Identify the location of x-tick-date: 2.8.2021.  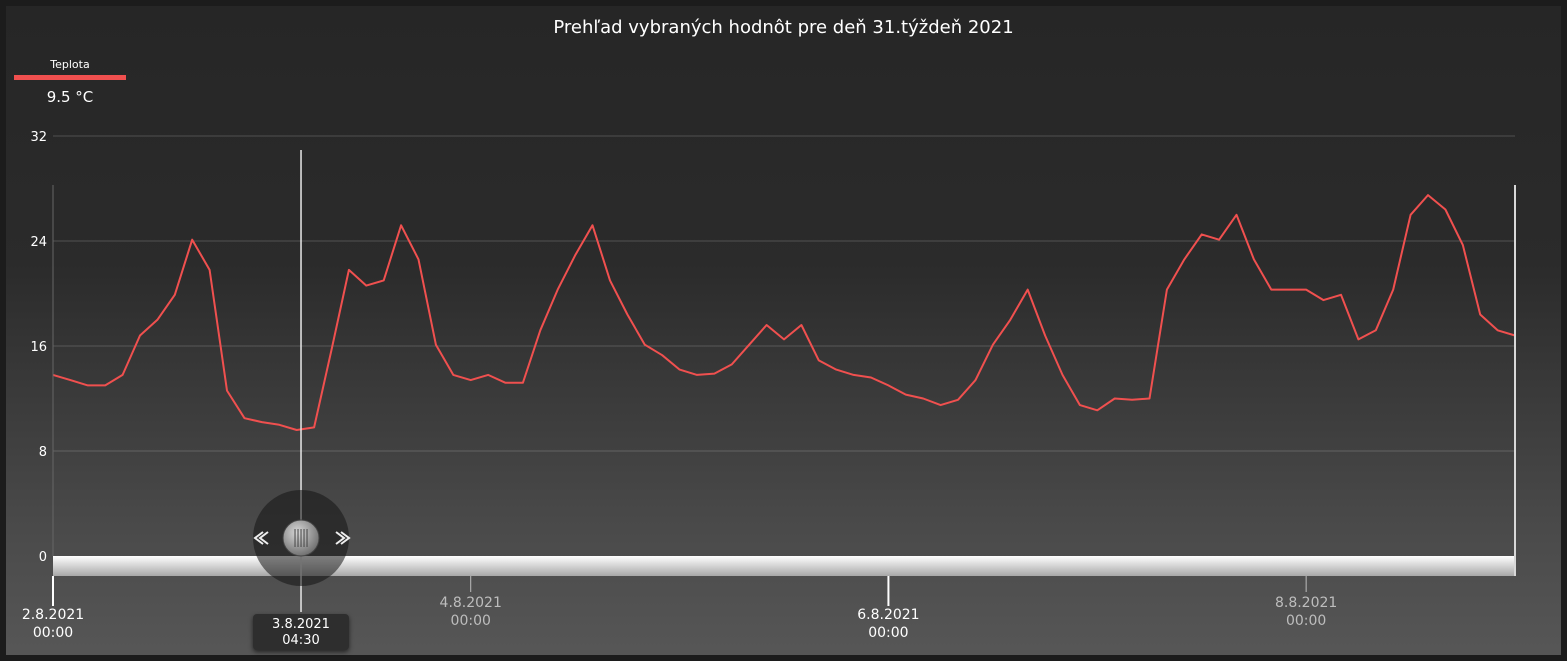
(53, 615).